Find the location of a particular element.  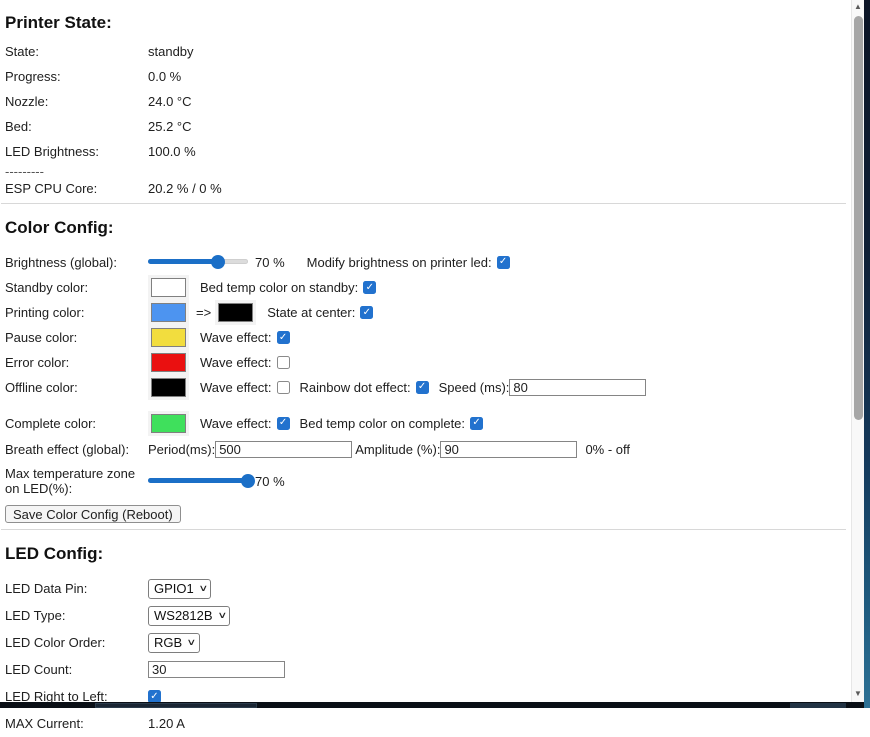

complete-color-label: Complete color: is located at coordinates (51, 423).